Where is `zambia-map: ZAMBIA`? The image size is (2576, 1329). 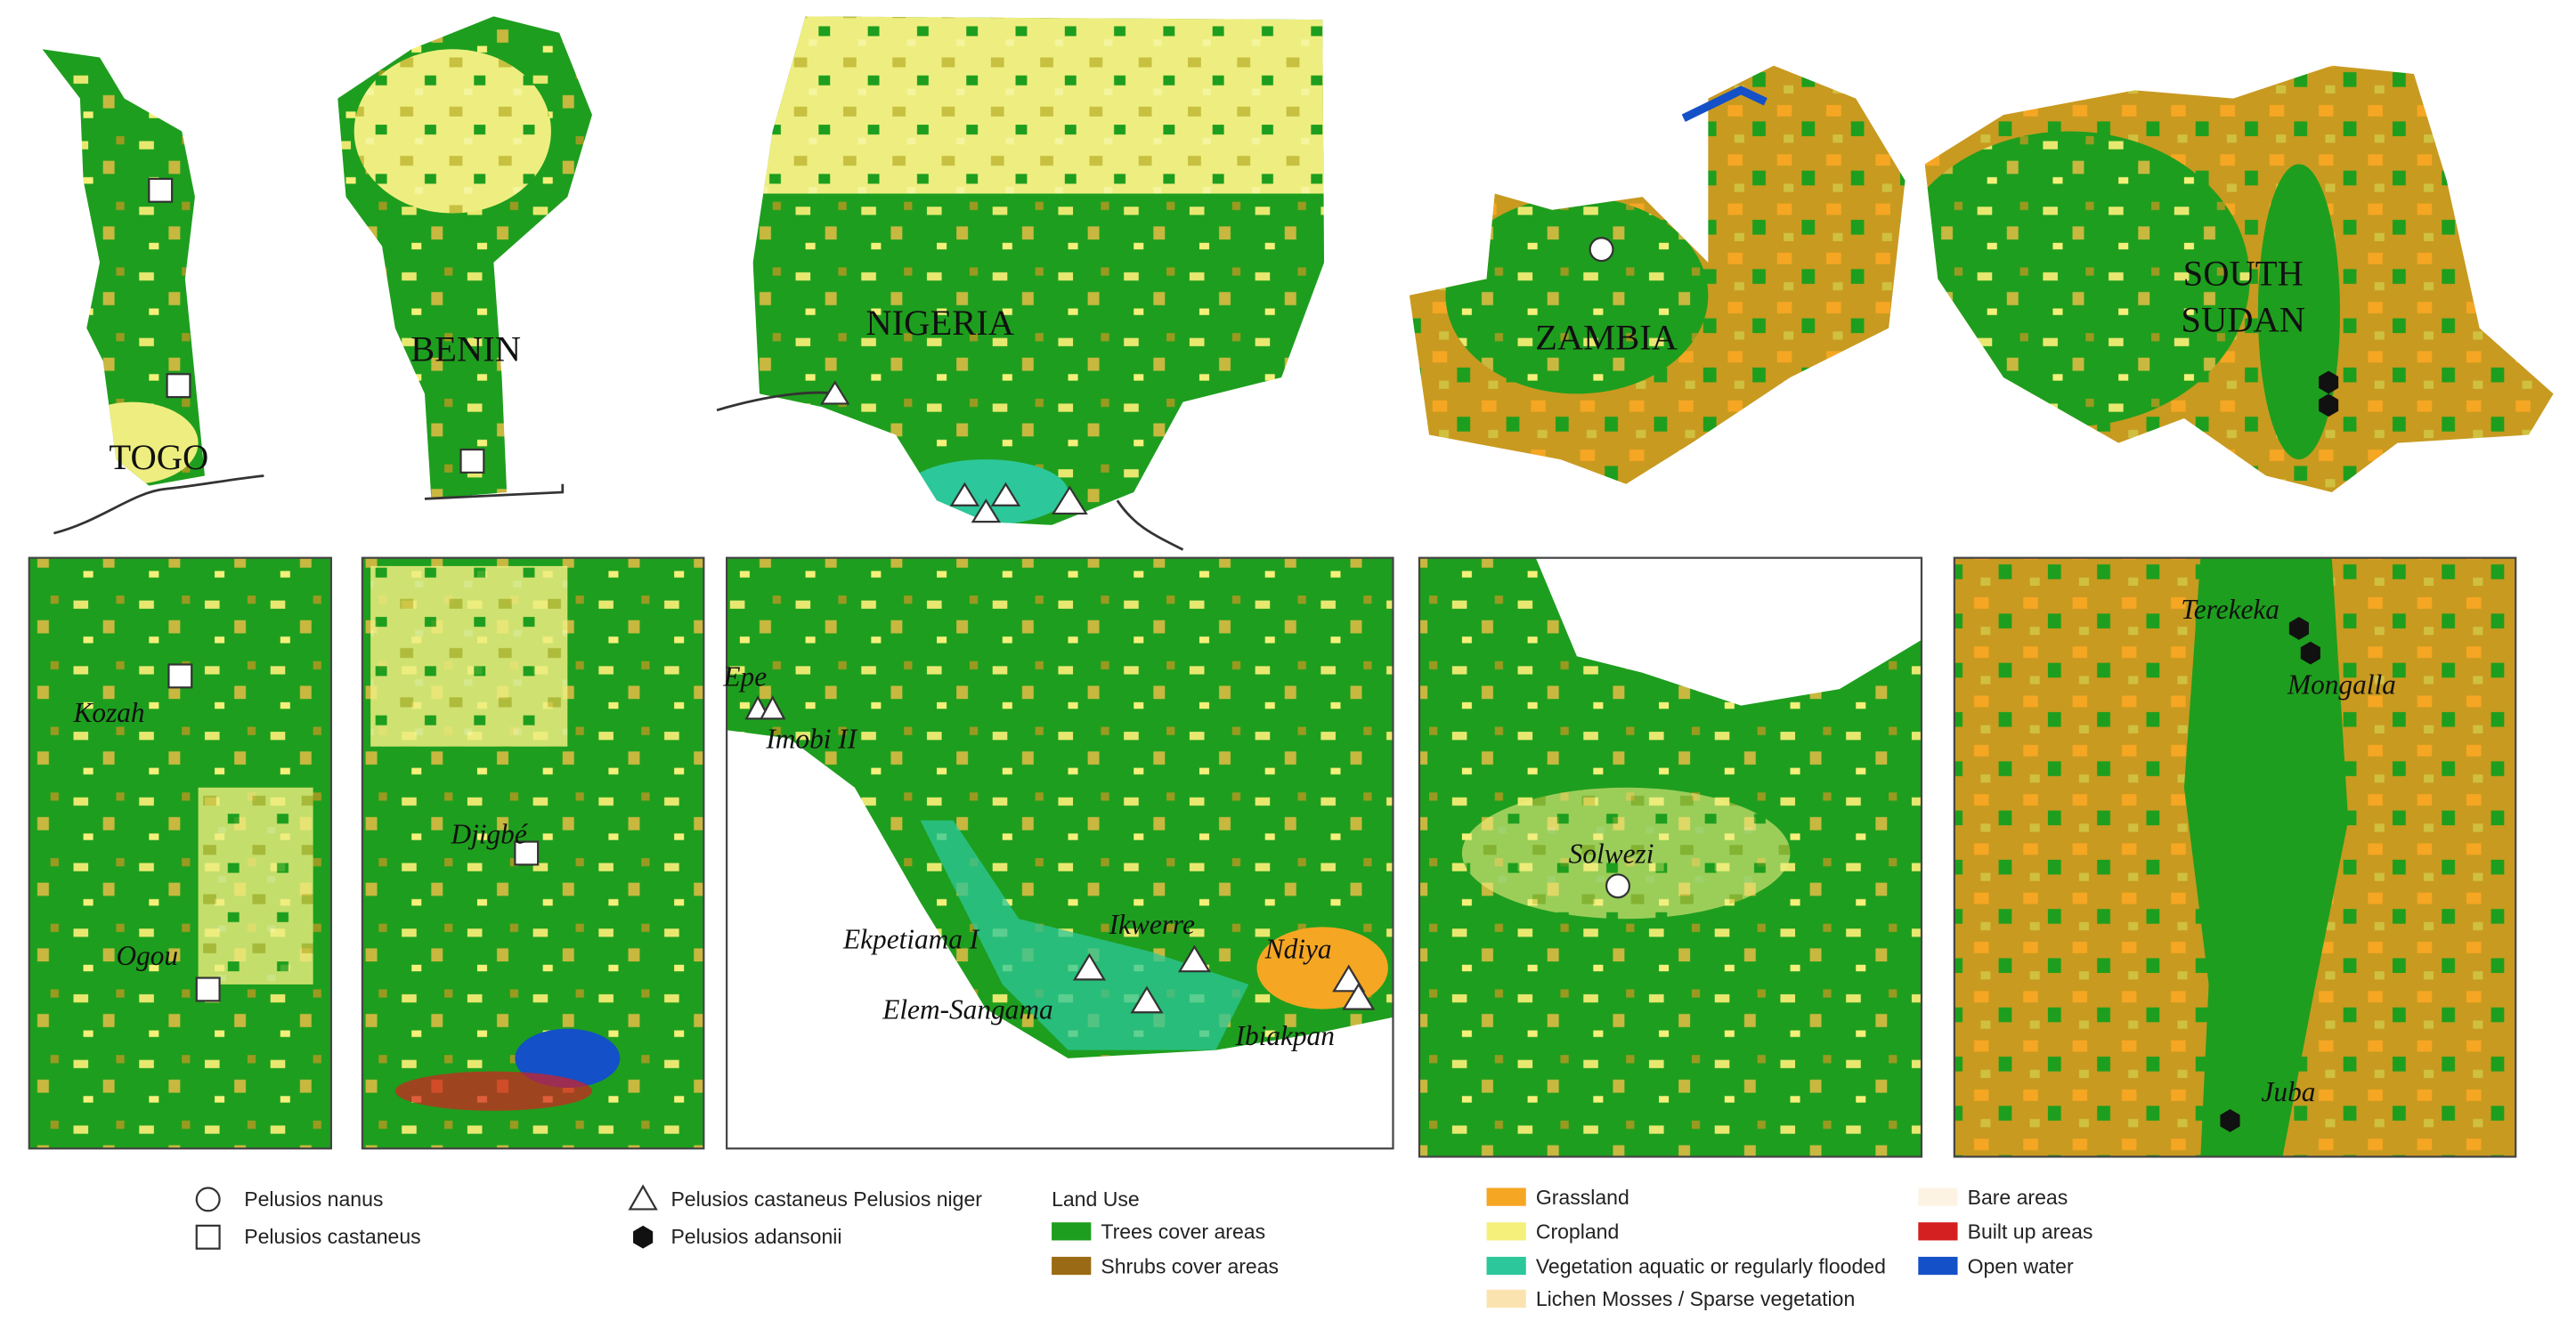 zambia-map: ZAMBIA is located at coordinates (1657, 274).